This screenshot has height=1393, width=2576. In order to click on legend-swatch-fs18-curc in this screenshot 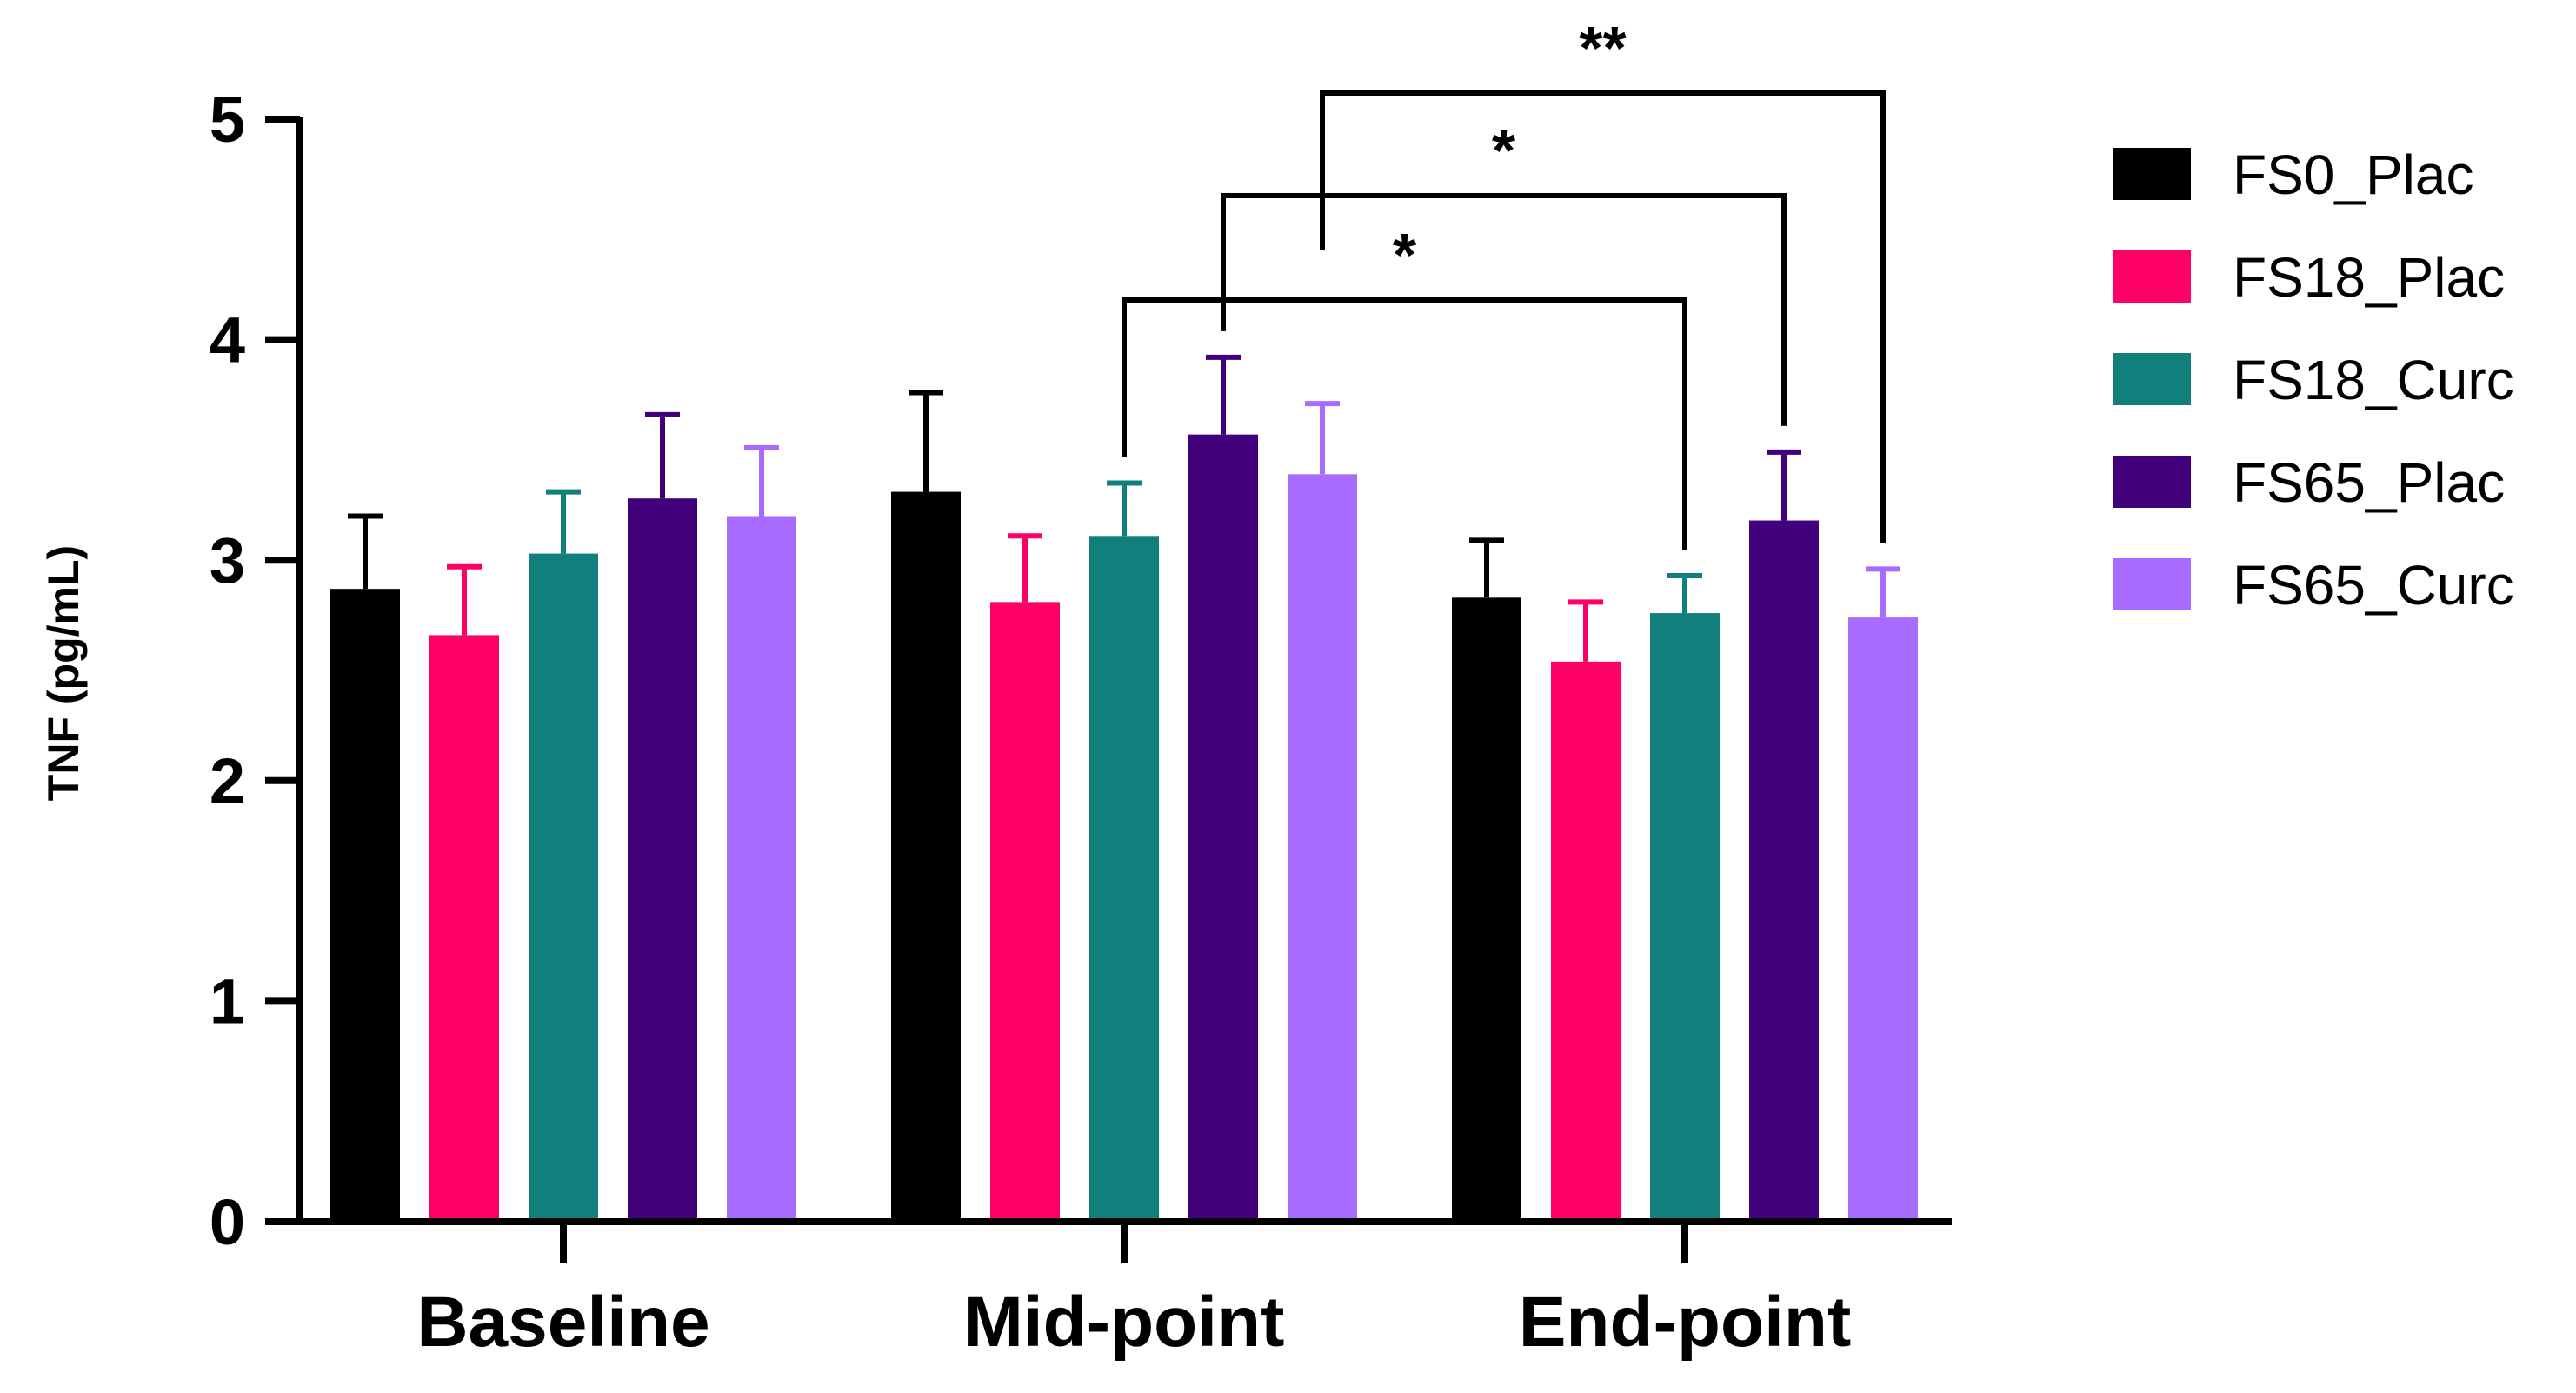, I will do `click(2152, 379)`.